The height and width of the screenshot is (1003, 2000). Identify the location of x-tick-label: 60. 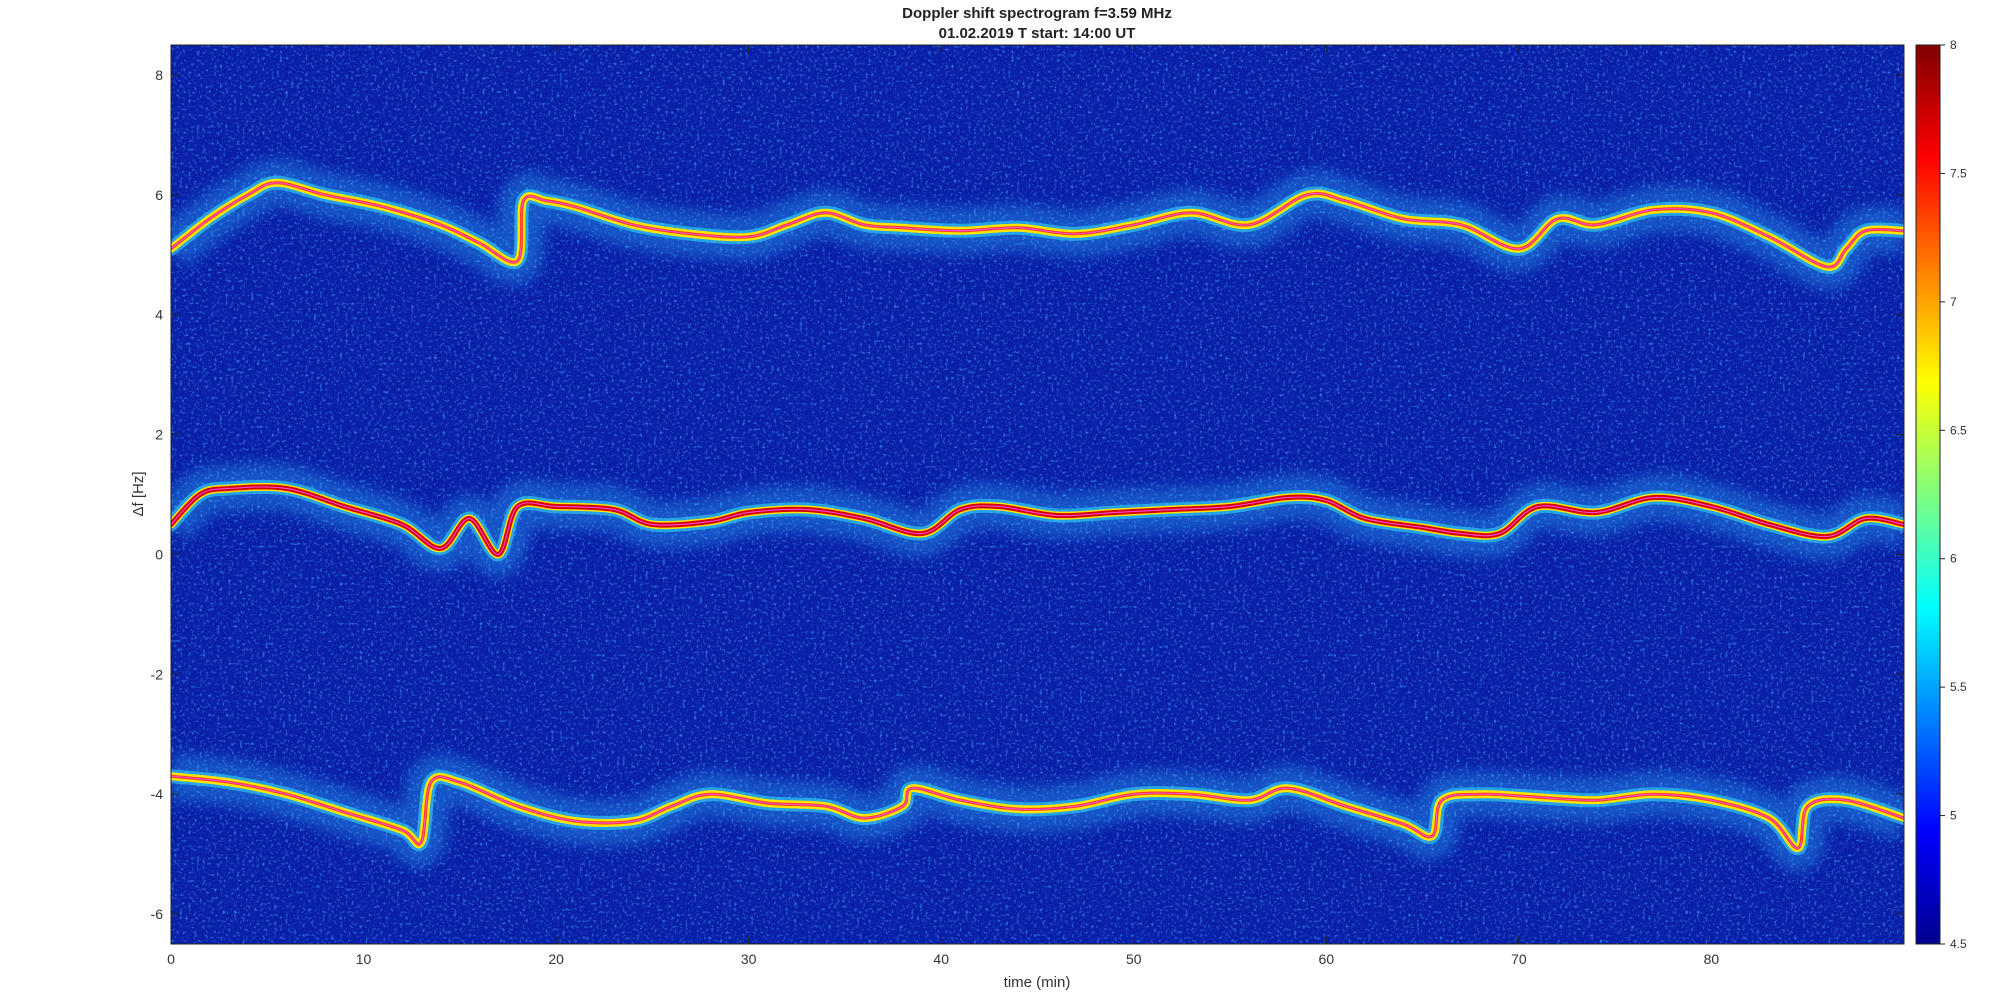
(1327, 959).